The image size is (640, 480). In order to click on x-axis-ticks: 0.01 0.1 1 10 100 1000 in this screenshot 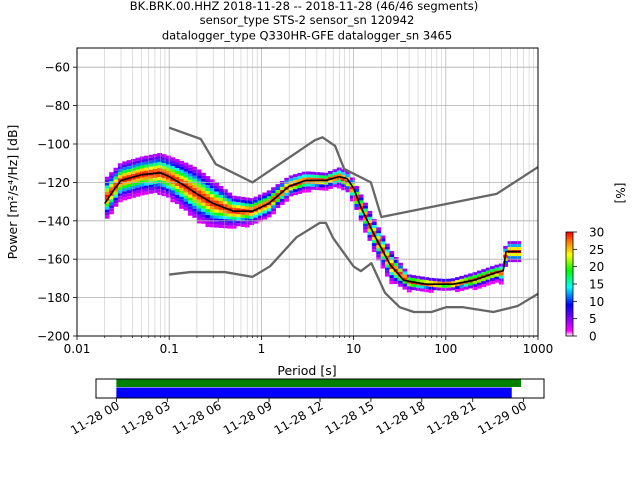, I will do `click(308, 346)`.